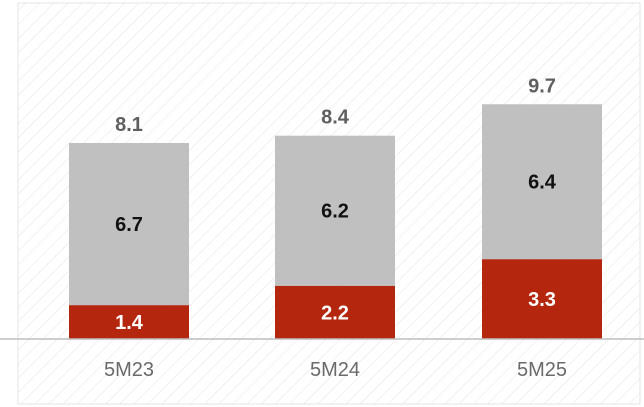  What do you see at coordinates (129, 125) in the screenshot?
I see `total-value-label: 8.1` at bounding box center [129, 125].